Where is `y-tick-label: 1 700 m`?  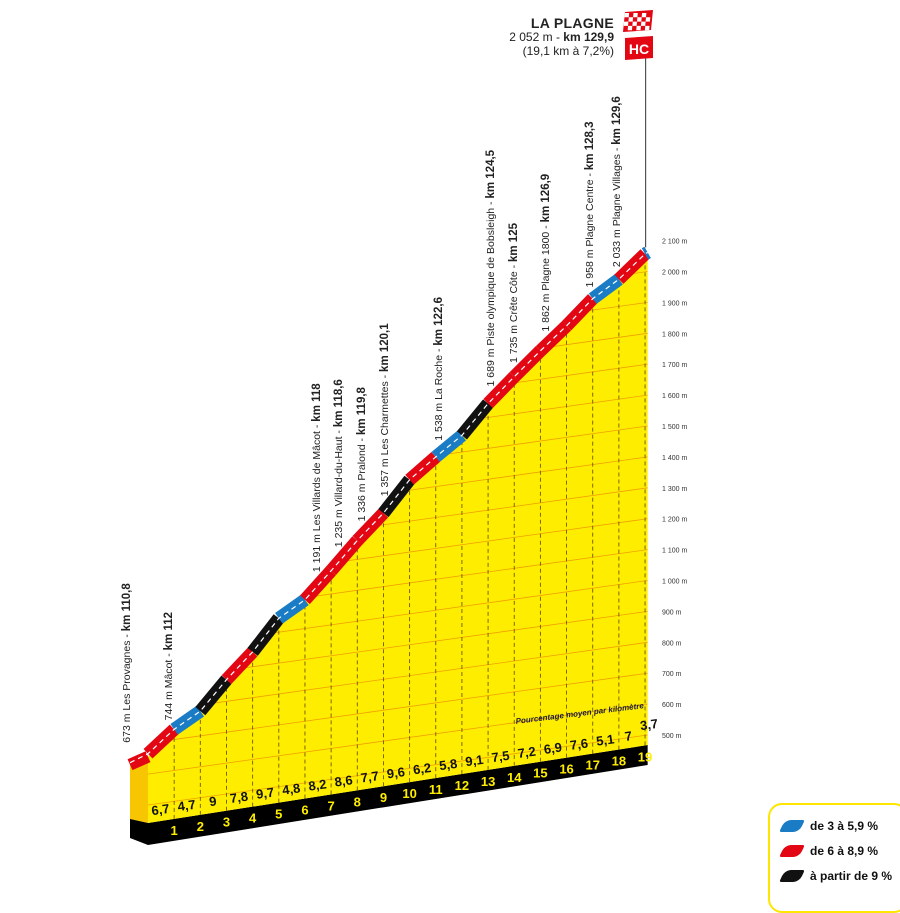 y-tick-label: 1 700 m is located at coordinates (674, 365).